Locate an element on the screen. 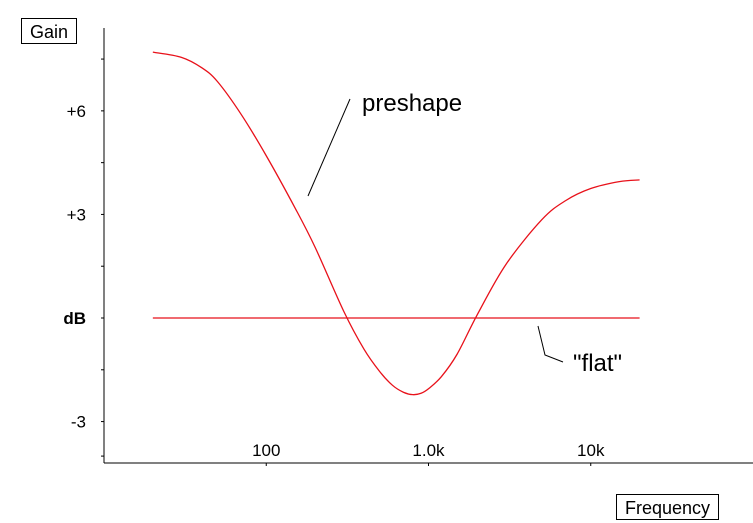 Image resolution: width=753 pixels, height=523 pixels. y-tick-label: dB is located at coordinates (74, 318).